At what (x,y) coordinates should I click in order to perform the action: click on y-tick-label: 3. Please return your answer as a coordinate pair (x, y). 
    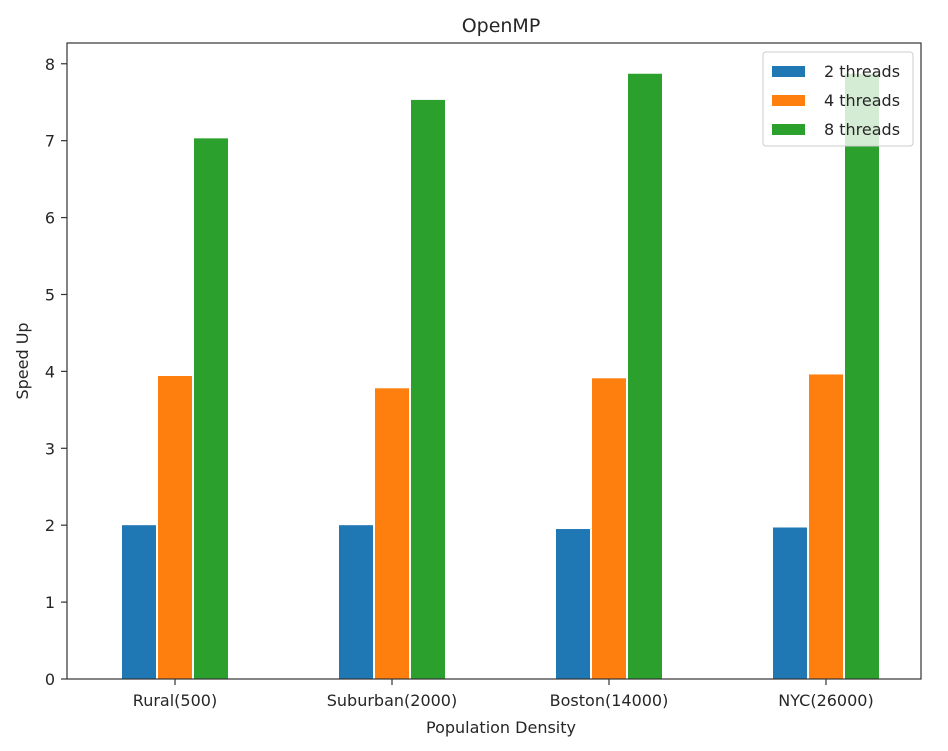
    Looking at the image, I should click on (50, 448).